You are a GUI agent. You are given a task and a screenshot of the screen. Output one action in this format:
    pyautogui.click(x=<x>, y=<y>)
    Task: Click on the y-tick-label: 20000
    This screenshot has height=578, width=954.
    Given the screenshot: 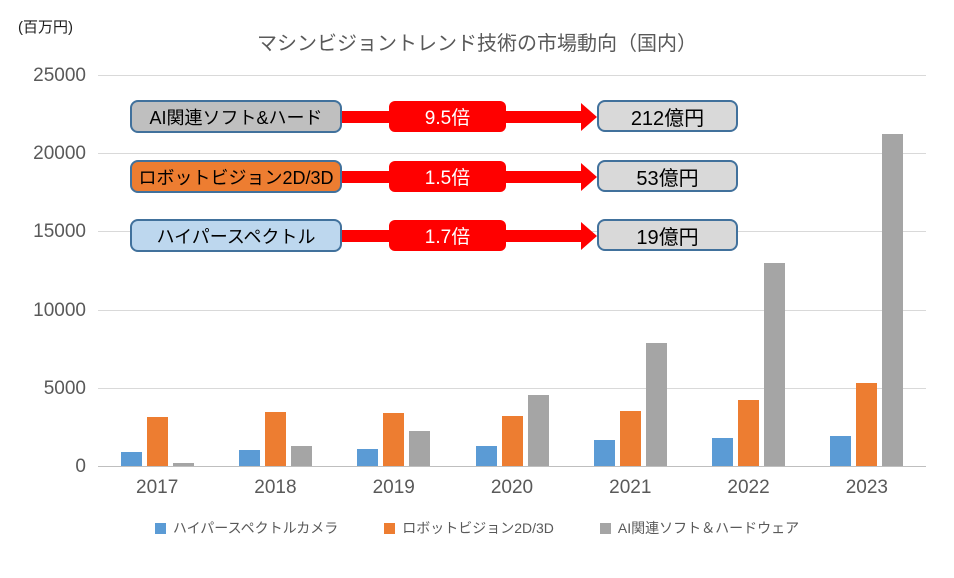 What is the action you would take?
    pyautogui.click(x=59, y=154)
    